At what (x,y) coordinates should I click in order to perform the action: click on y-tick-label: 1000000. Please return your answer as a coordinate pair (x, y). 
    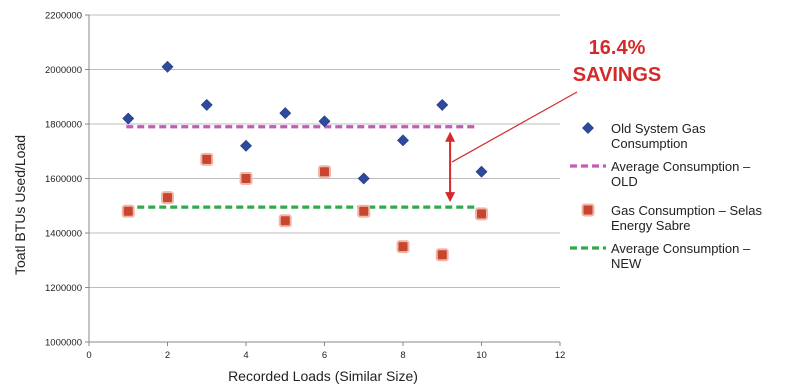
    Looking at the image, I should click on (63, 343).